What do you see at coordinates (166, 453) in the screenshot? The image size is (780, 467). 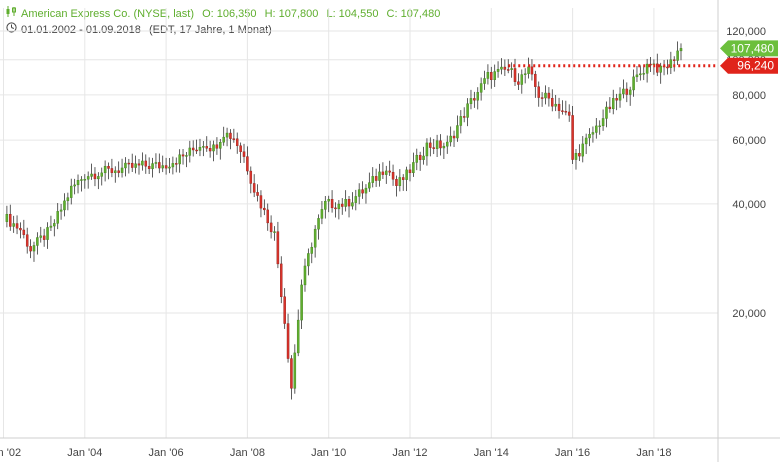 I see `x-tick-label: Jan '06` at bounding box center [166, 453].